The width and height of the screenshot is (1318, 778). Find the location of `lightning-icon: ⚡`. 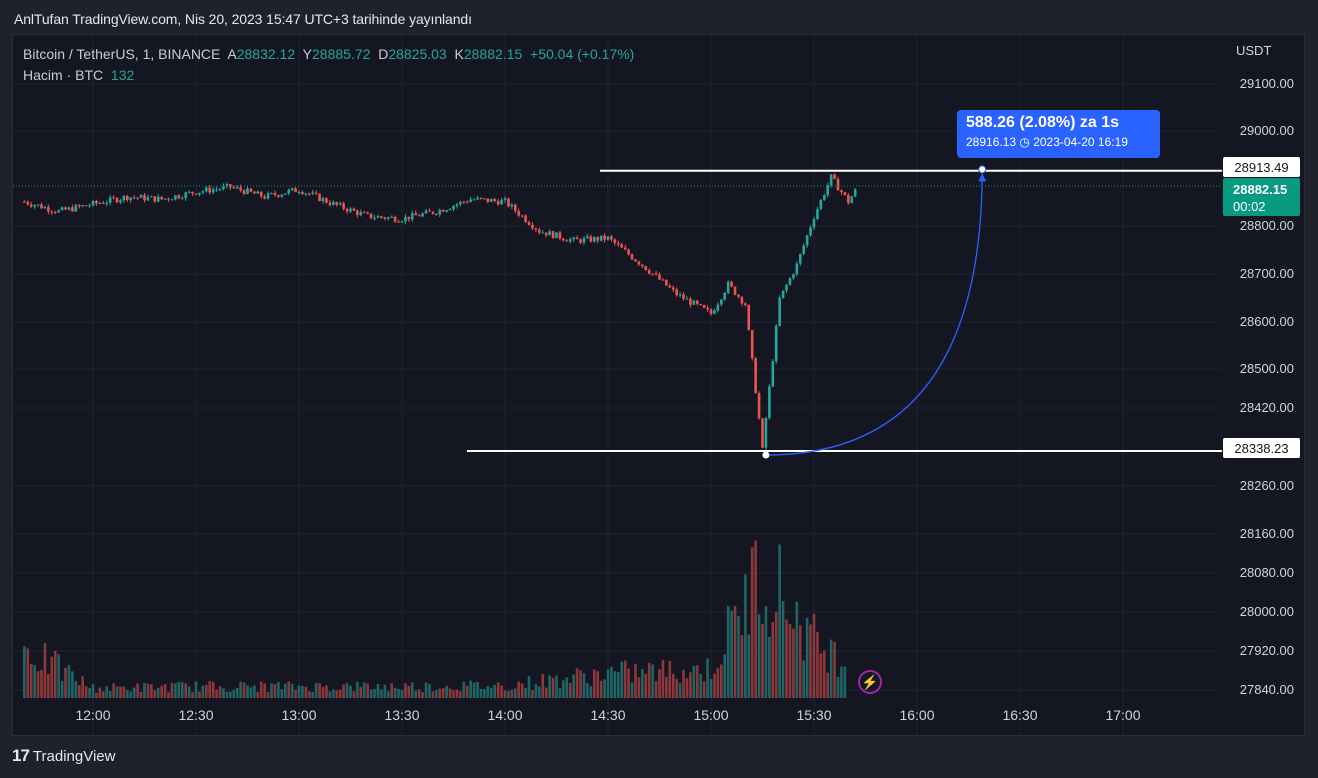

lightning-icon: ⚡ is located at coordinates (870, 682).